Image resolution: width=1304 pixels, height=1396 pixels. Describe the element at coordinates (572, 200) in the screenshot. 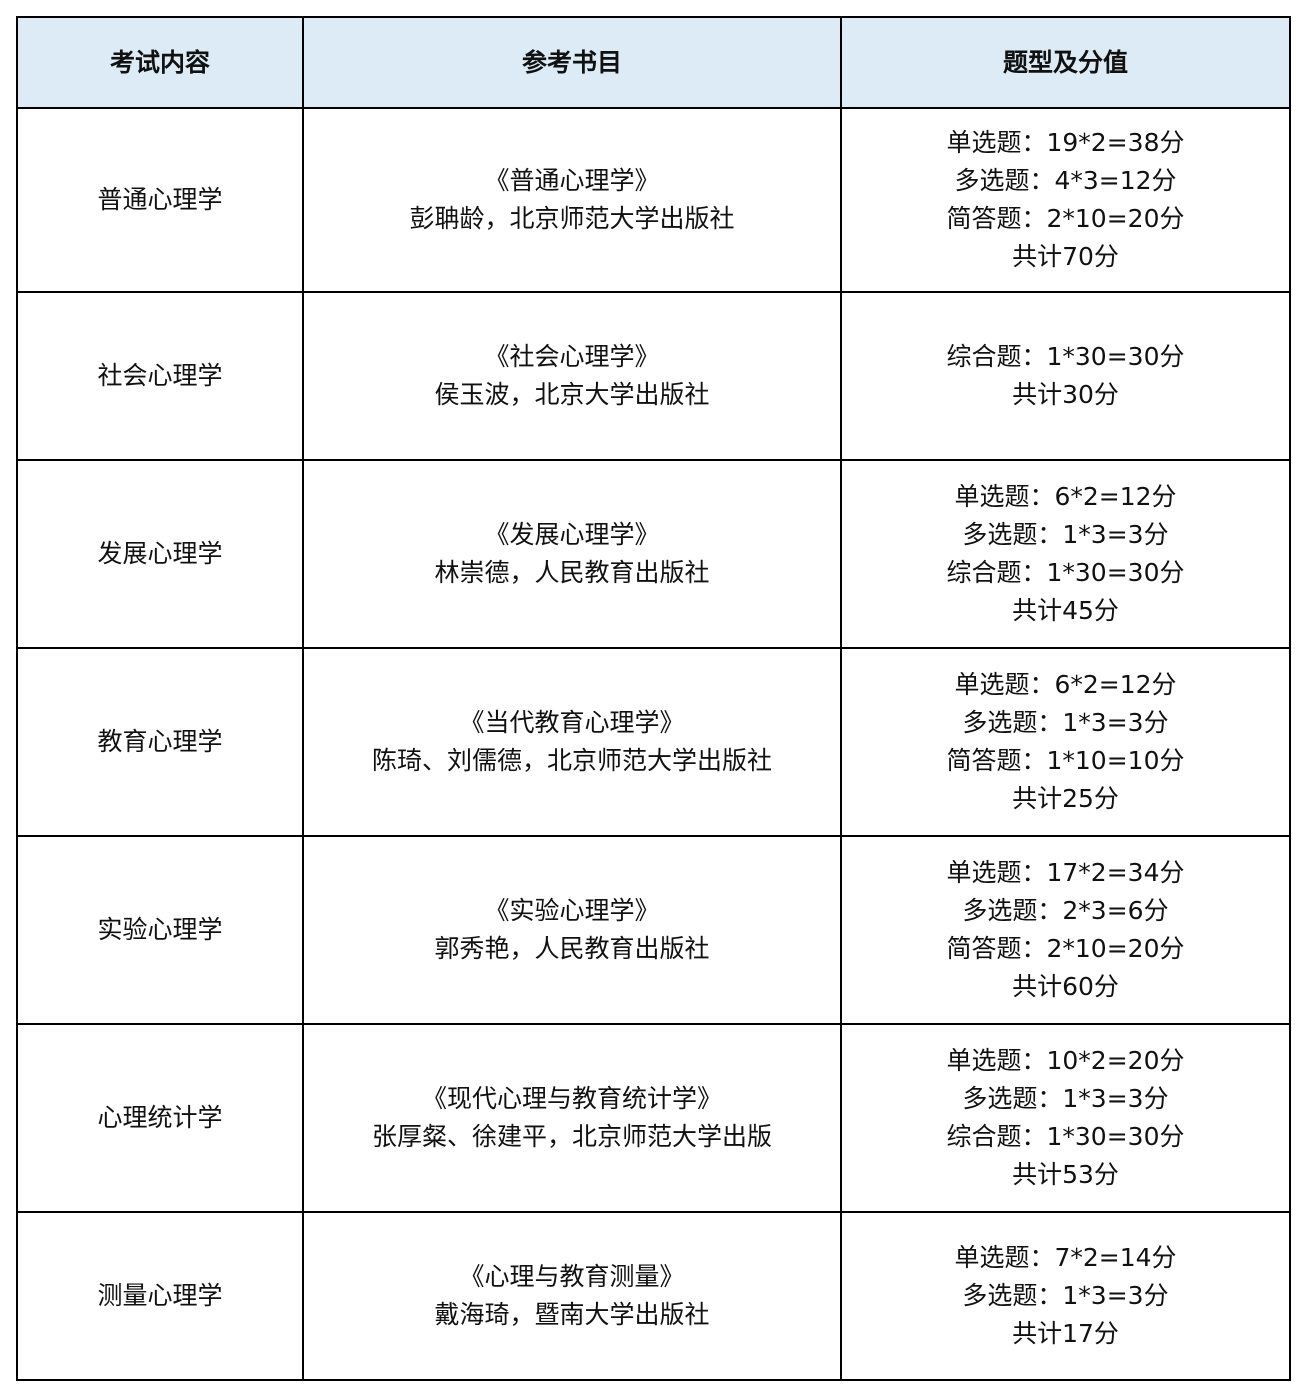

I see `book-cell: 《普通心理学》彭聃龄，北京师范大学出版社` at that location.